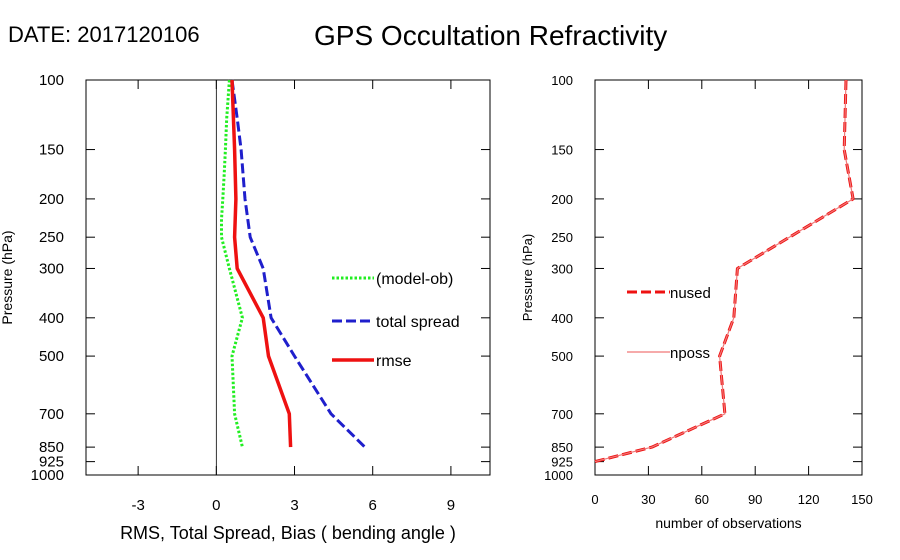  What do you see at coordinates (702, 499) in the screenshot?
I see `x-tick-label: 60` at bounding box center [702, 499].